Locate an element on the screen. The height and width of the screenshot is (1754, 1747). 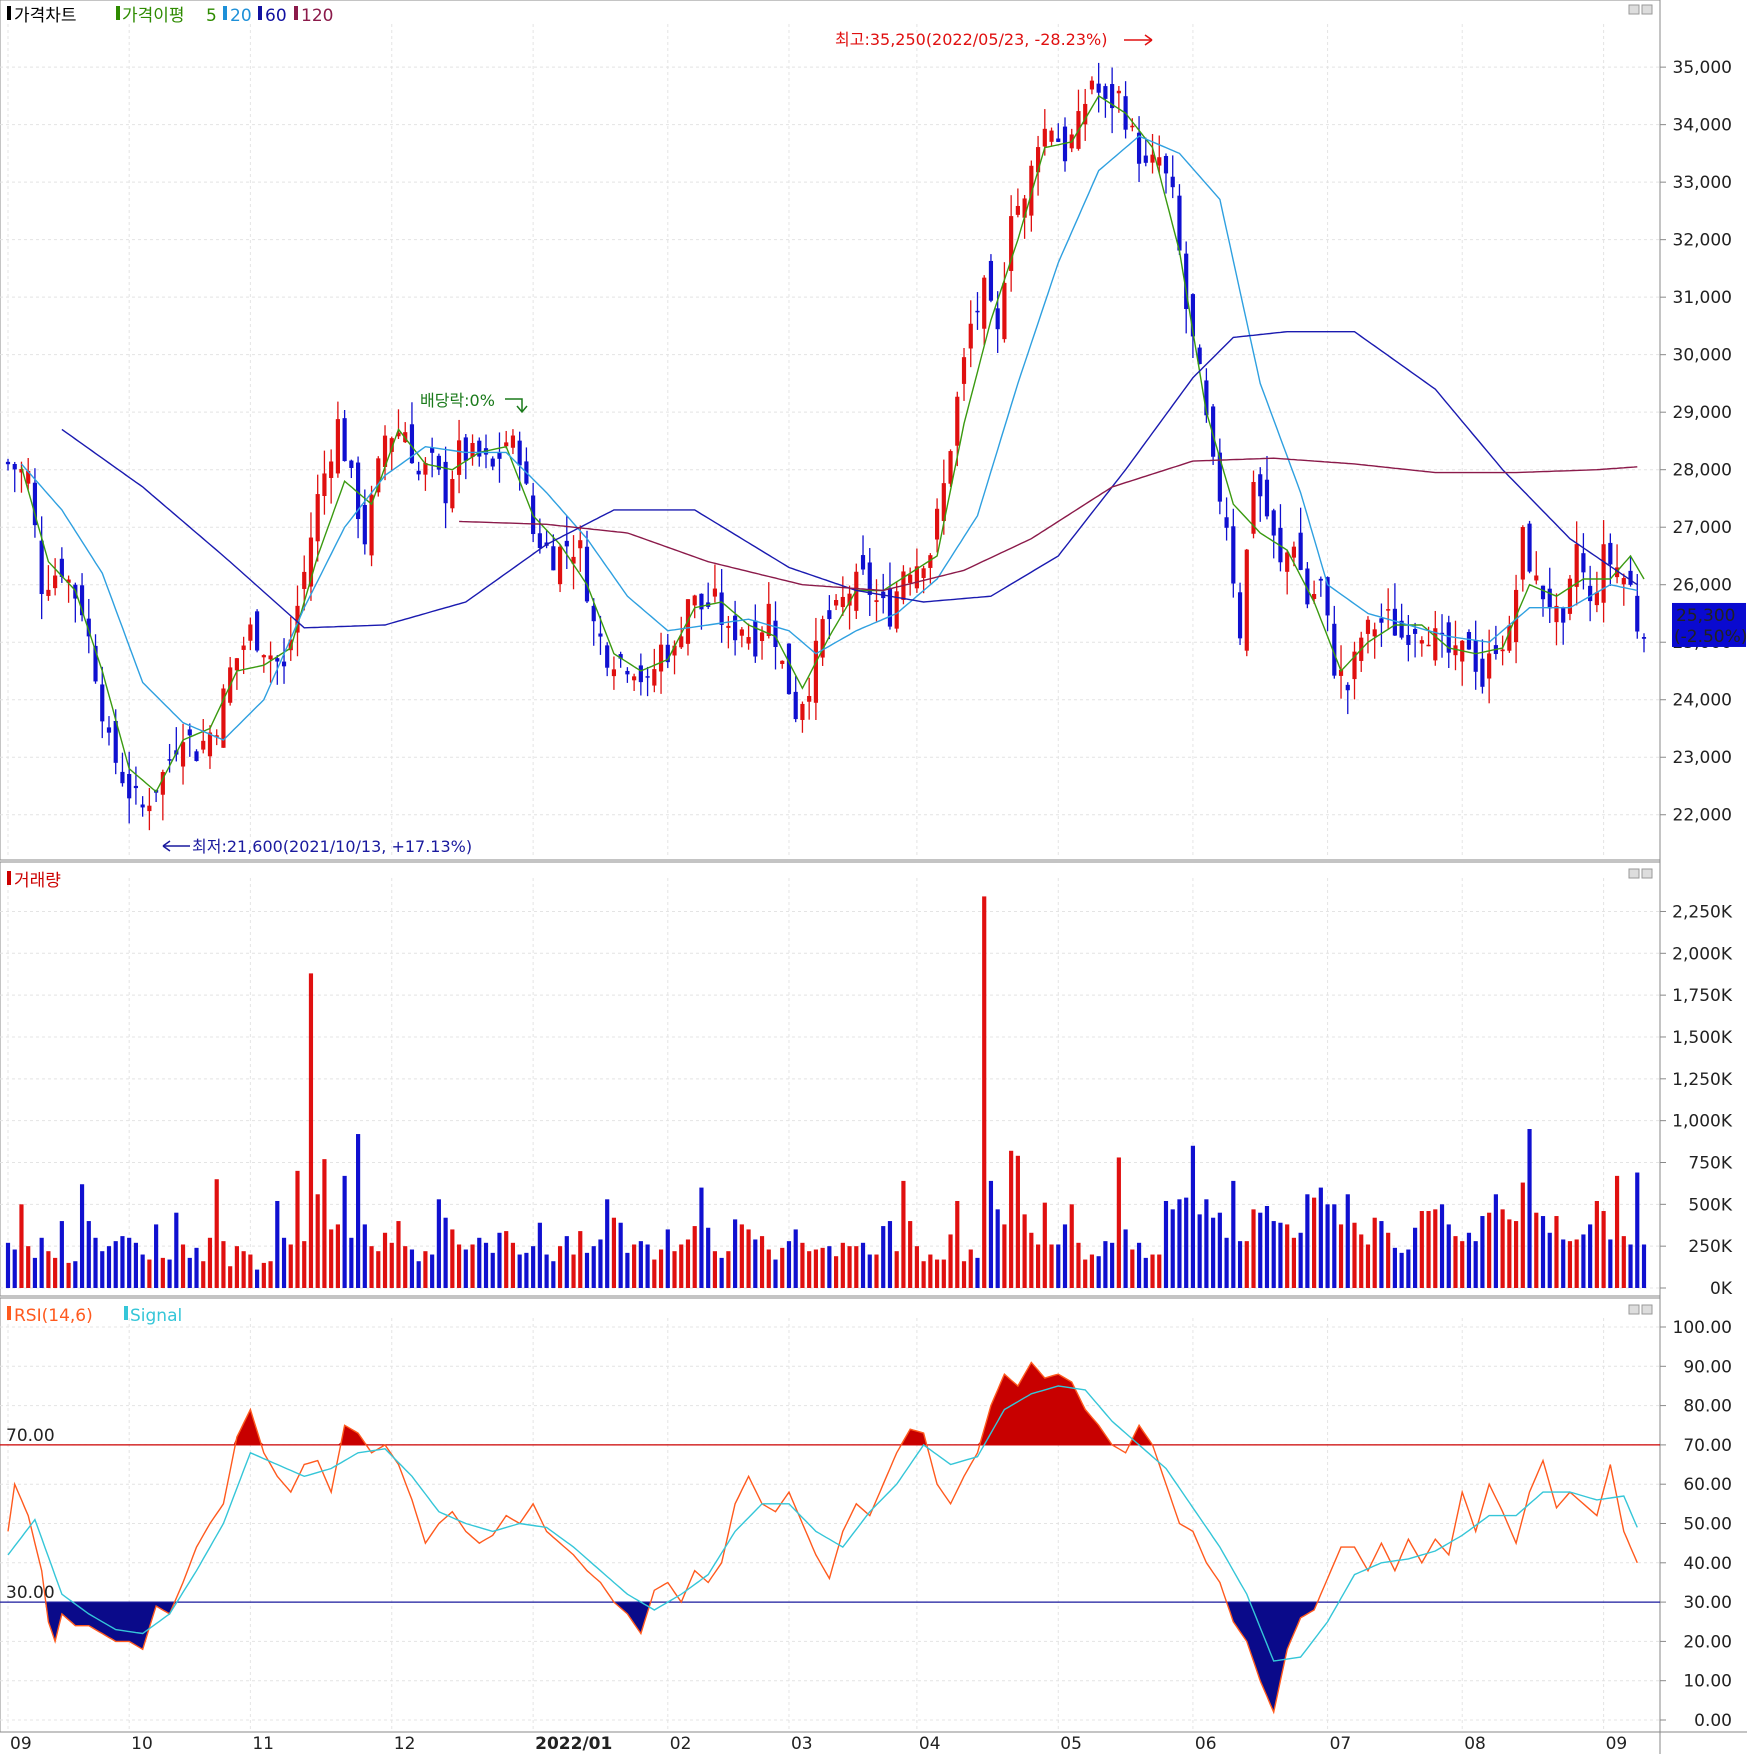
volume-panel-controls is located at coordinates (1640, 873).